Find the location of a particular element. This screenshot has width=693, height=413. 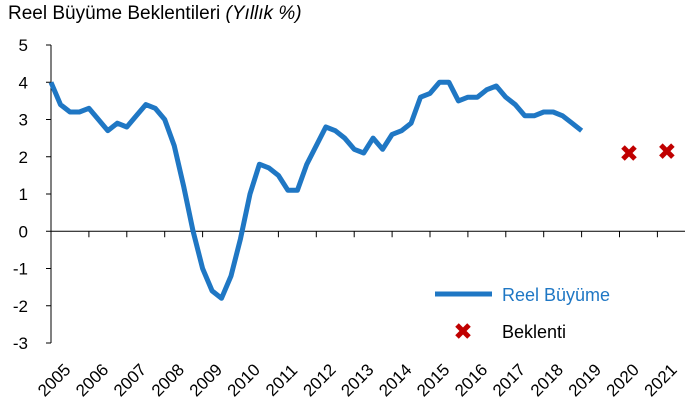

legend-swatch-marker is located at coordinates (463, 331).